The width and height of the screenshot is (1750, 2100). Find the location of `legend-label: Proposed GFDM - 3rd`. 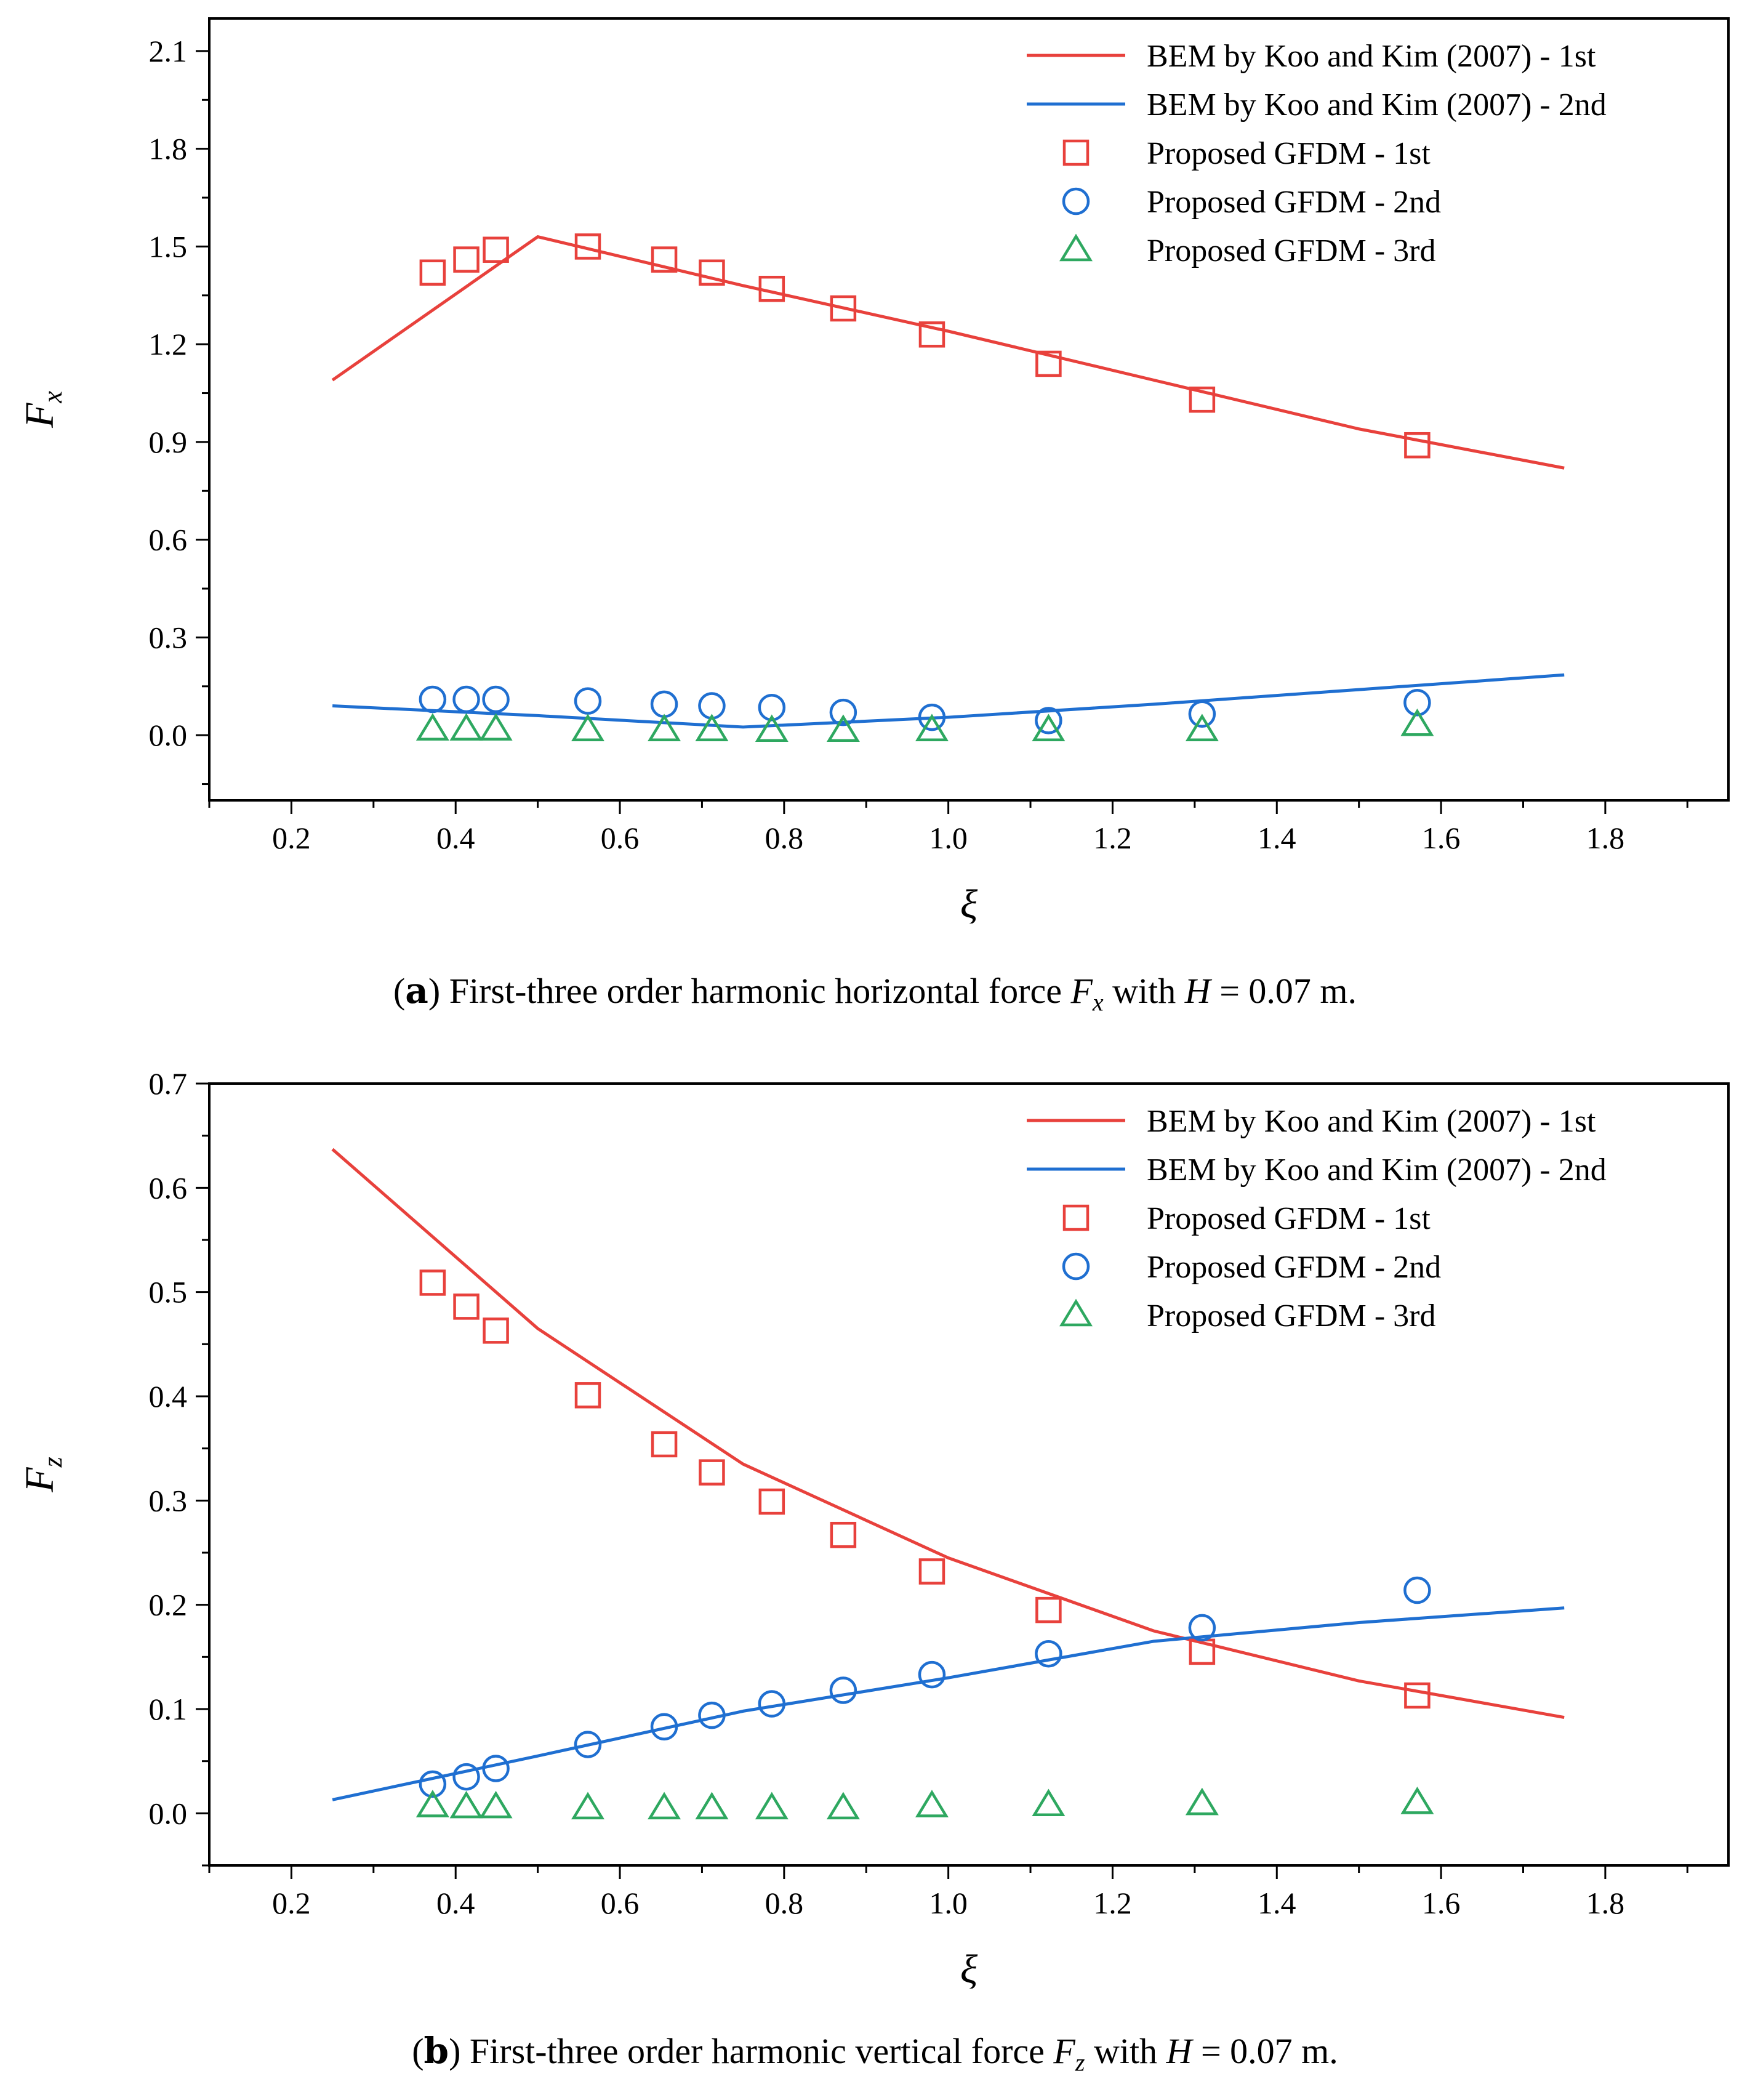

legend-label: Proposed GFDM - 3rd is located at coordinates (1291, 250).